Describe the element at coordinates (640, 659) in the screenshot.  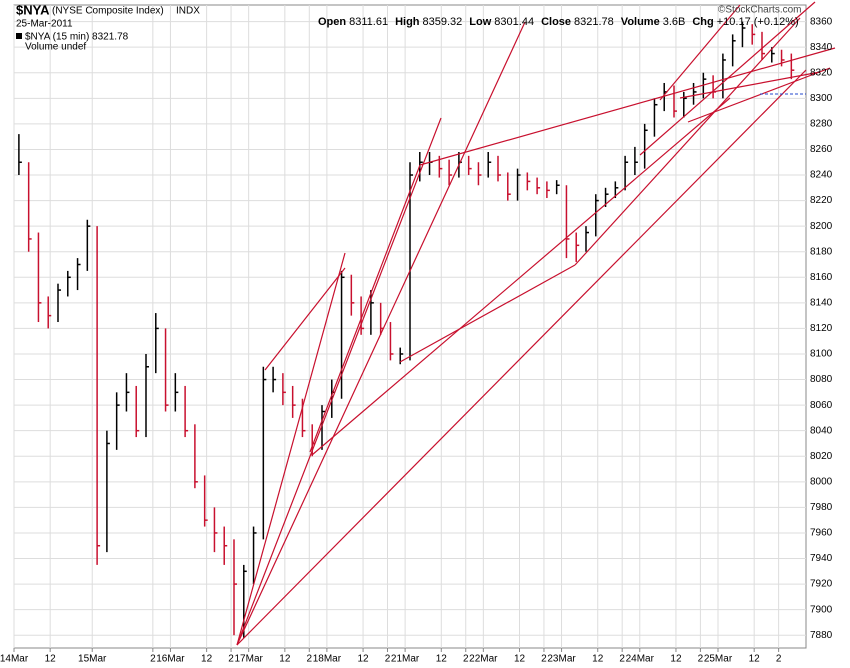
I see `x-tick-label: 24Mar` at that location.